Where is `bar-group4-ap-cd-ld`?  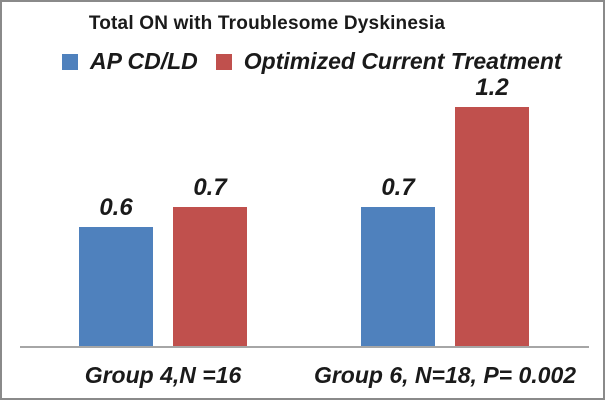 bar-group4-ap-cd-ld is located at coordinates (116, 287).